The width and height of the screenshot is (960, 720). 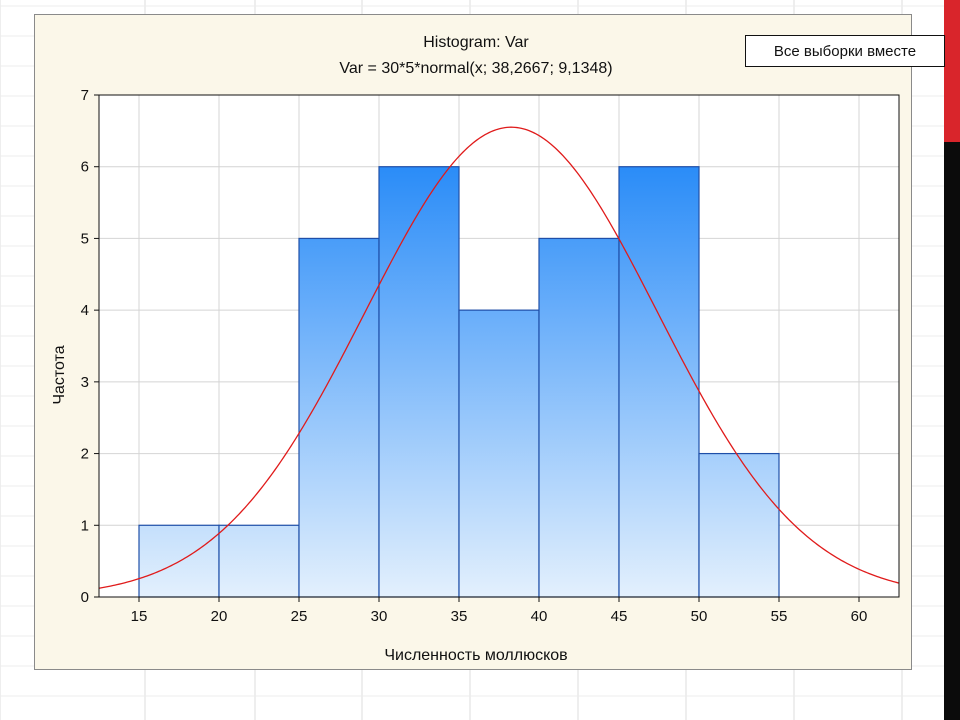 What do you see at coordinates (59, 374) in the screenshot?
I see `y-axis-label: Частота` at bounding box center [59, 374].